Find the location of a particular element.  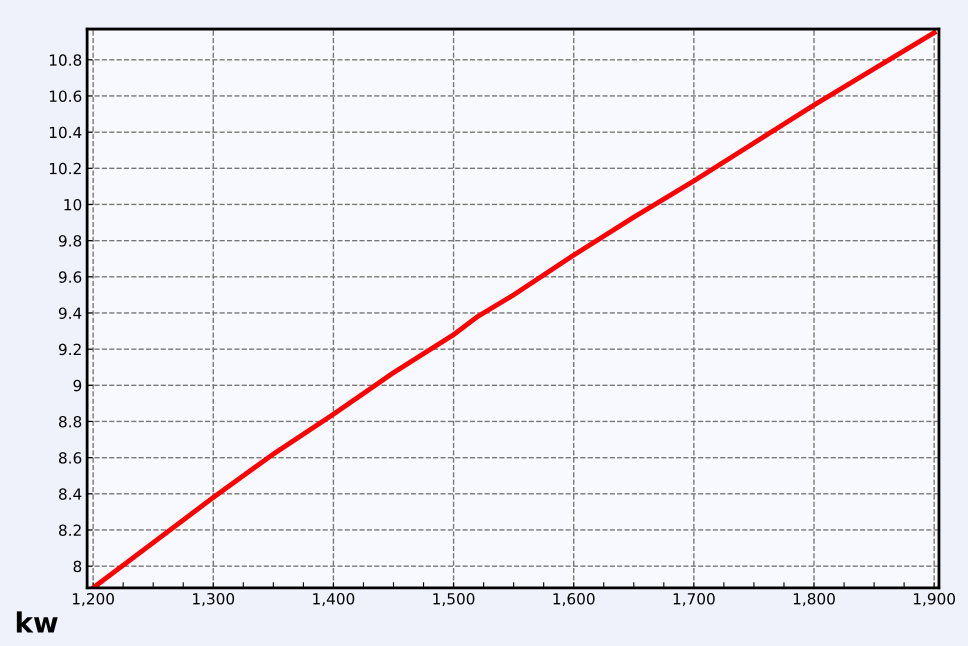

x-axis-title: kw is located at coordinates (37, 621).